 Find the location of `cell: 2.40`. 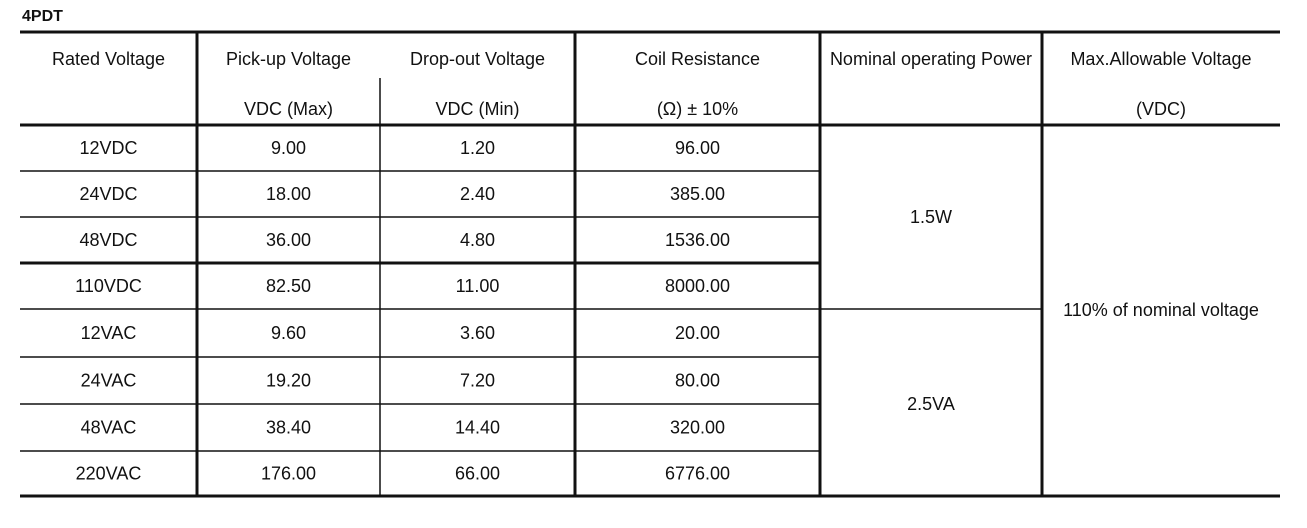

cell: 2.40 is located at coordinates (477, 194).